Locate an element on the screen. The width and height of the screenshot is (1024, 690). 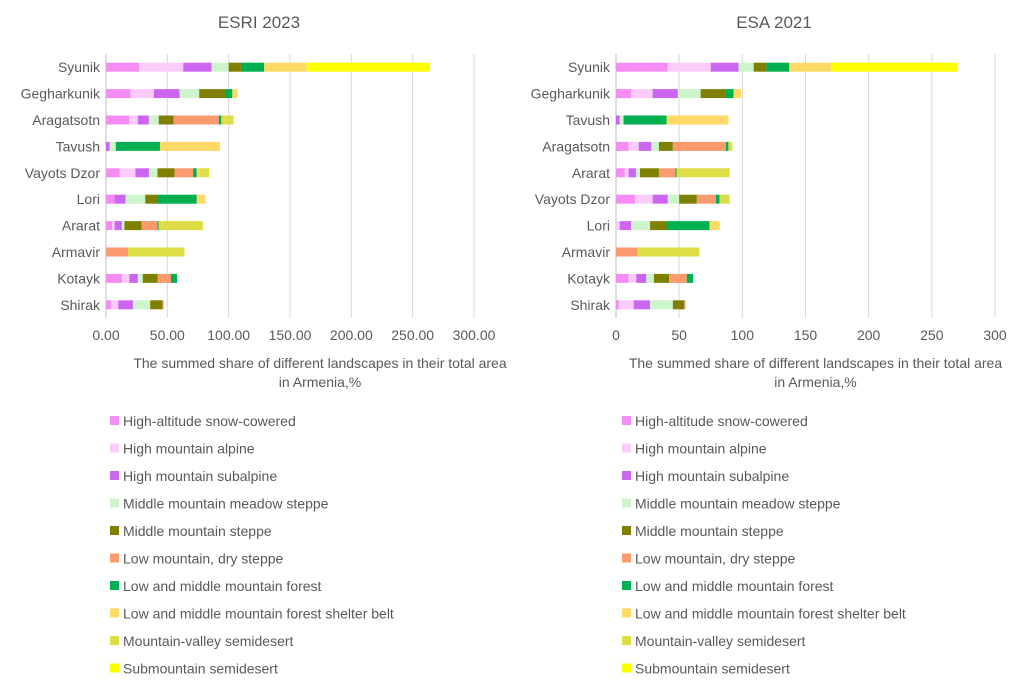
legend-item: Low mountain, dry steppe is located at coordinates (197, 559).